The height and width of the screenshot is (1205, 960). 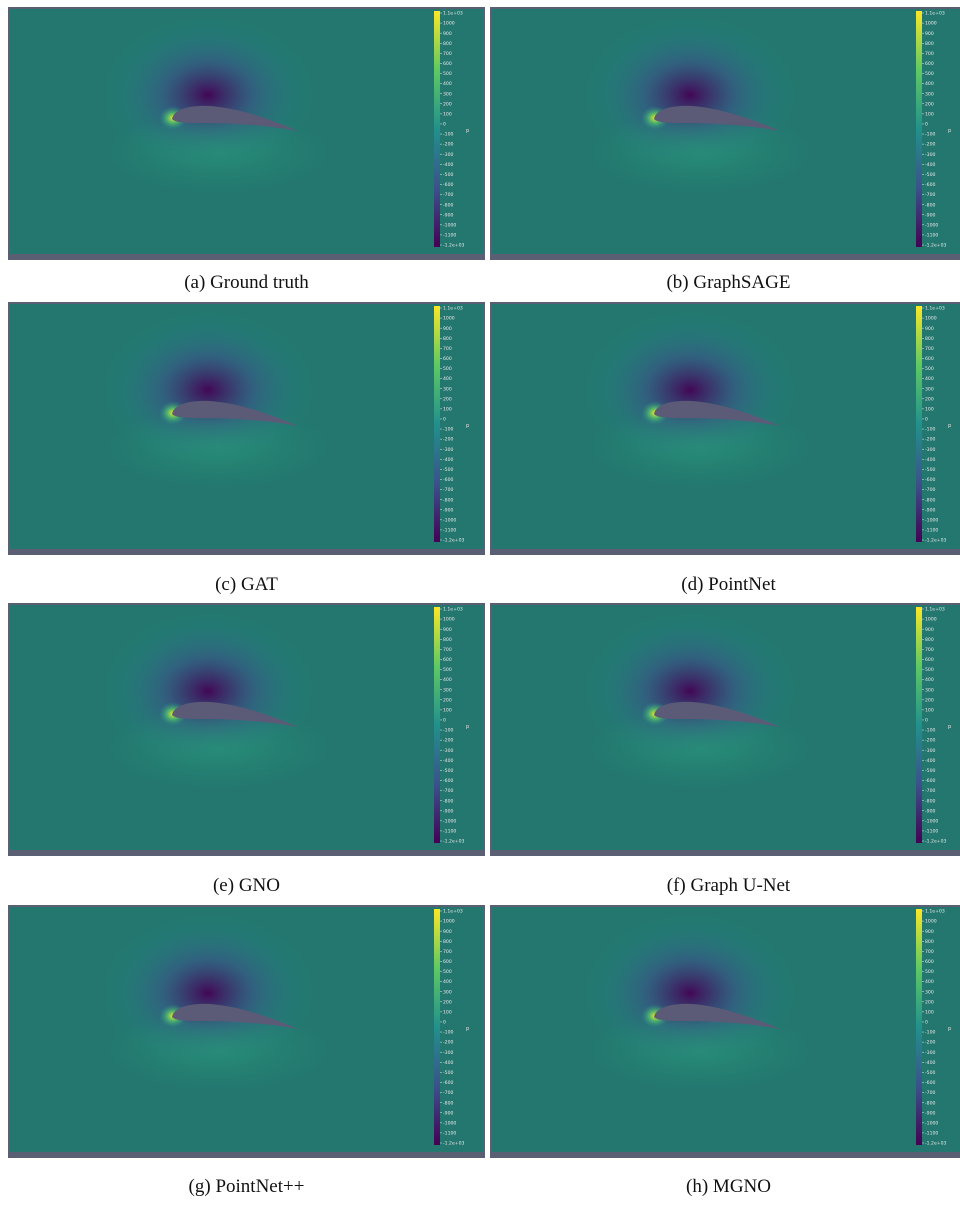 I want to click on caption-graph-unet: (f) Graph U-Net, so click(x=728, y=885).